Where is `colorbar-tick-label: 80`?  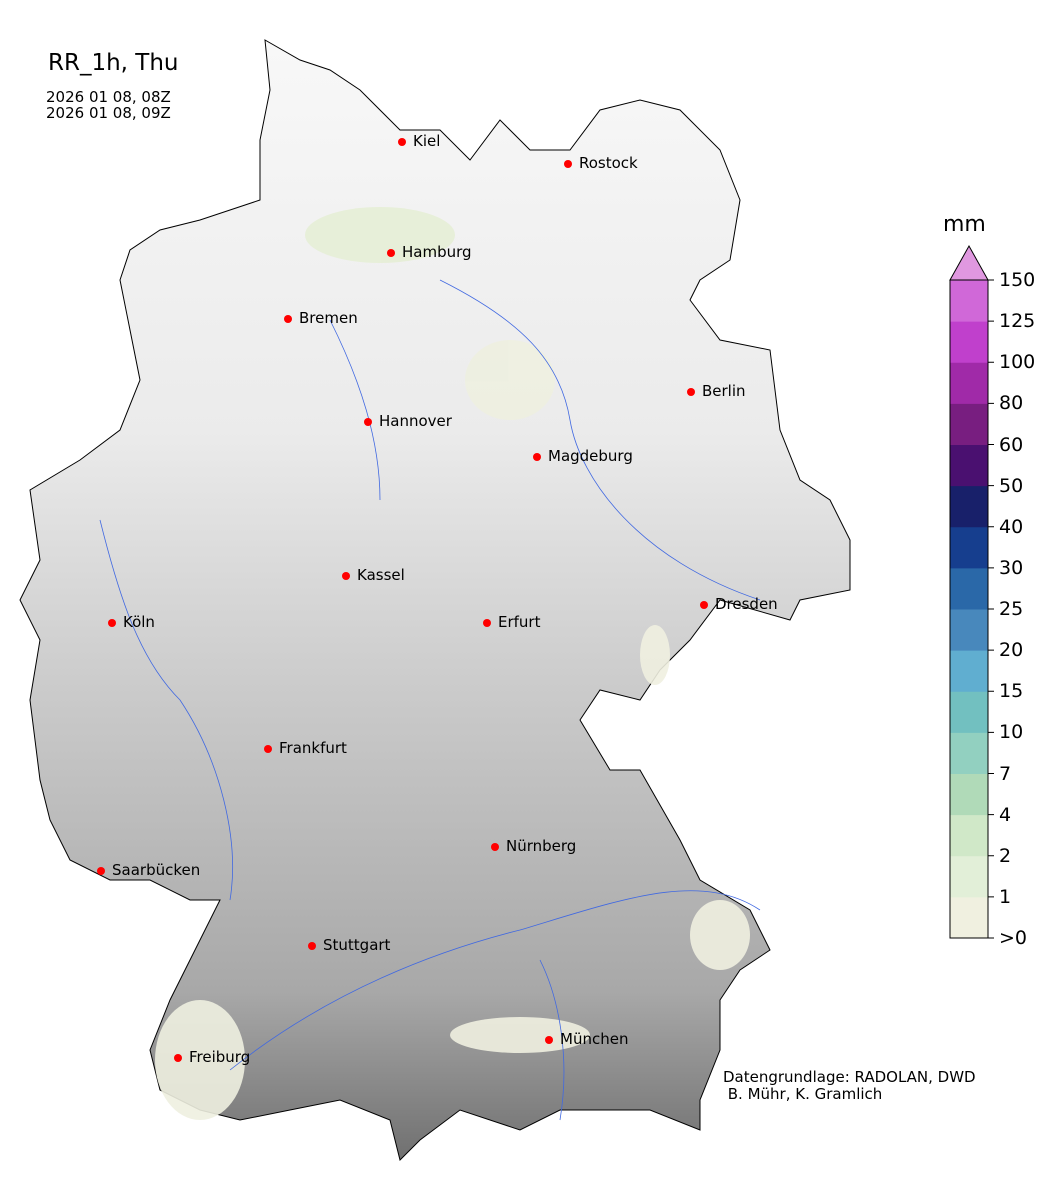
colorbar-tick-label: 80 is located at coordinates (1011, 403).